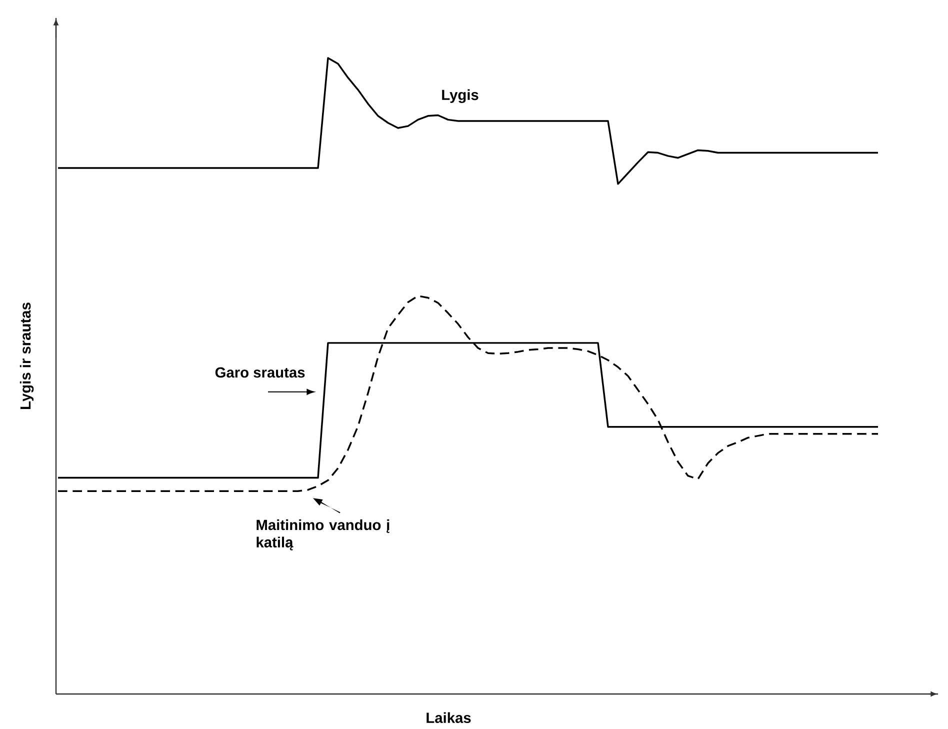 Image resolution: width=948 pixels, height=729 pixels. Describe the element at coordinates (27, 355) in the screenshot. I see `y-axis-title: Lygis ir srautas` at that location.